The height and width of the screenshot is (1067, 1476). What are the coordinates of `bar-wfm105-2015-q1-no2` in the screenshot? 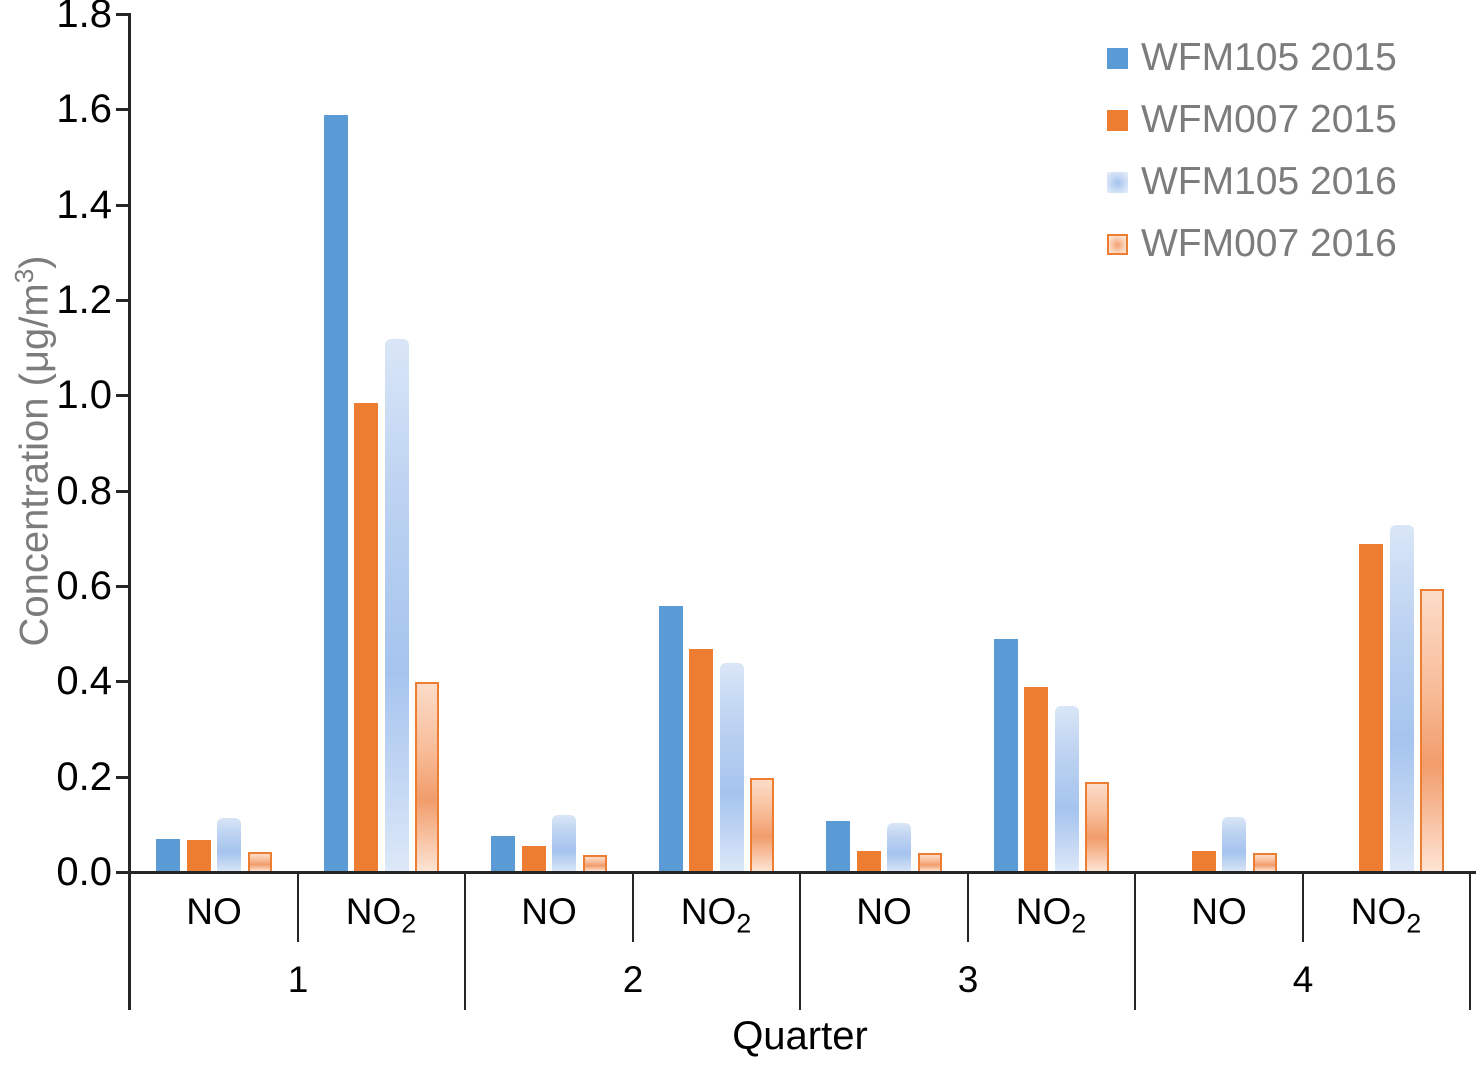 It's located at (336, 494).